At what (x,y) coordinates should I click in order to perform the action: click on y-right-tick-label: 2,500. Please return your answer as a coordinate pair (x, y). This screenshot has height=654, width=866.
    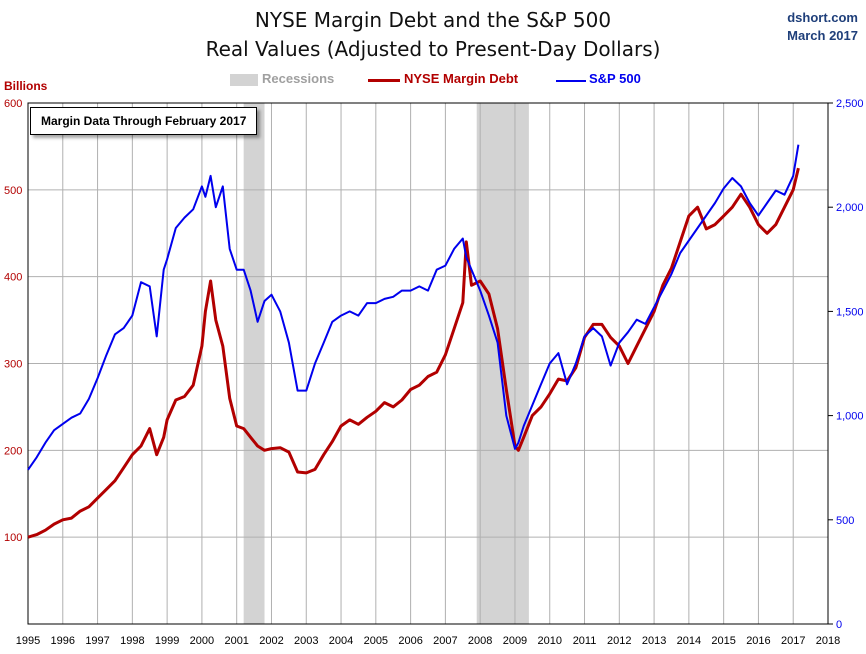
    Looking at the image, I should click on (850, 104).